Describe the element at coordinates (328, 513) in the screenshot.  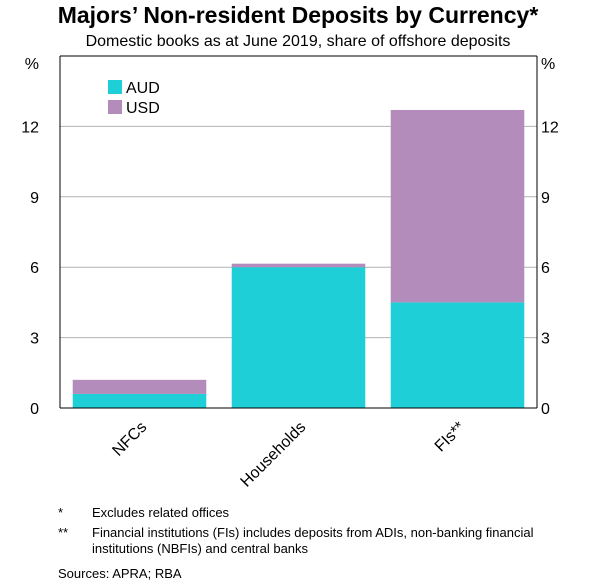
I see `footnote-1: * Excludes related offices` at that location.